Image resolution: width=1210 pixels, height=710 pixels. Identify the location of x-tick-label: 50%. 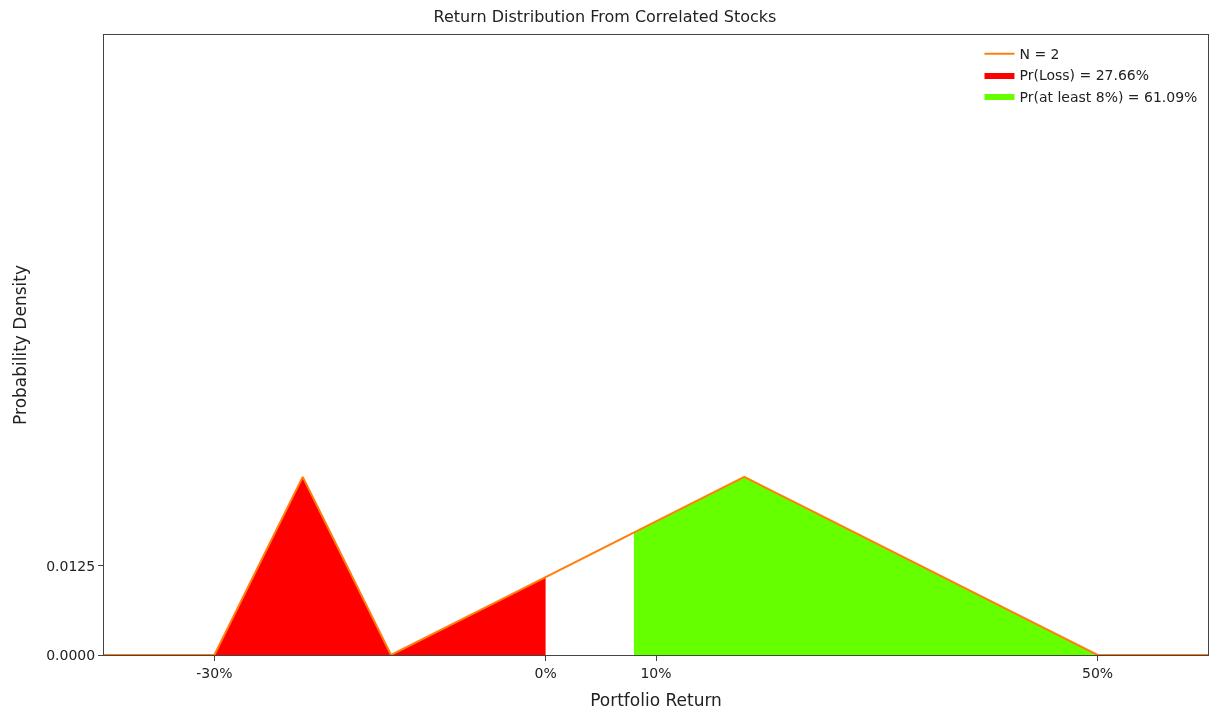
(1098, 672).